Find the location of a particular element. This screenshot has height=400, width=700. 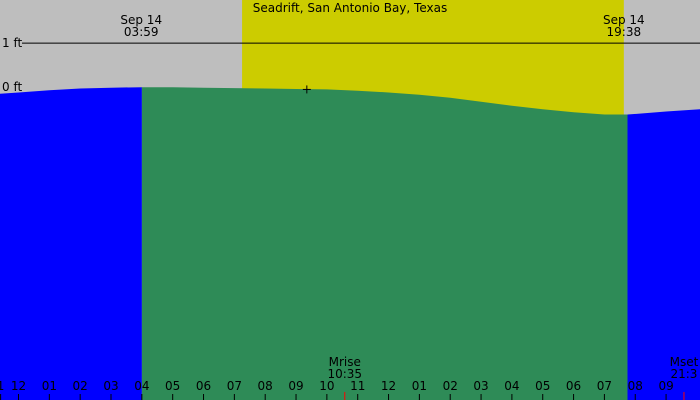

hour-tick-label: 10 is located at coordinates (326, 386).